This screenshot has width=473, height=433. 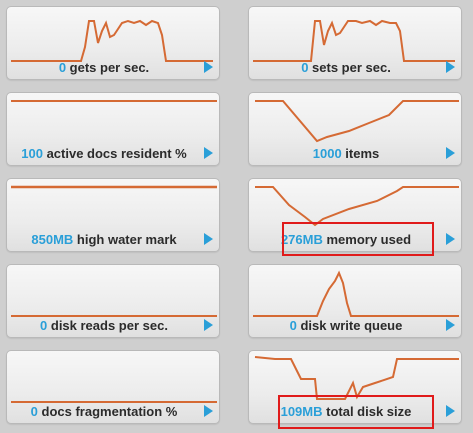 I want to click on disk-reads-label: disk reads per sec., so click(x=107, y=325).